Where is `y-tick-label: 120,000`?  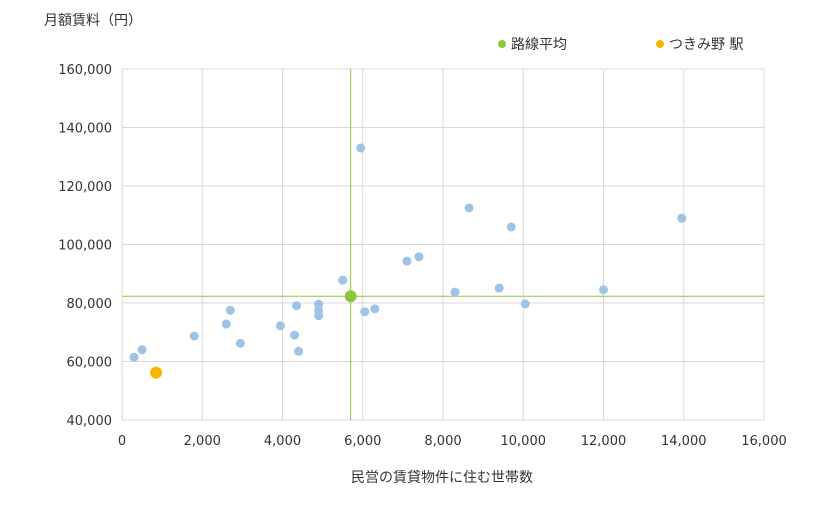 y-tick-label: 120,000 is located at coordinates (85, 187).